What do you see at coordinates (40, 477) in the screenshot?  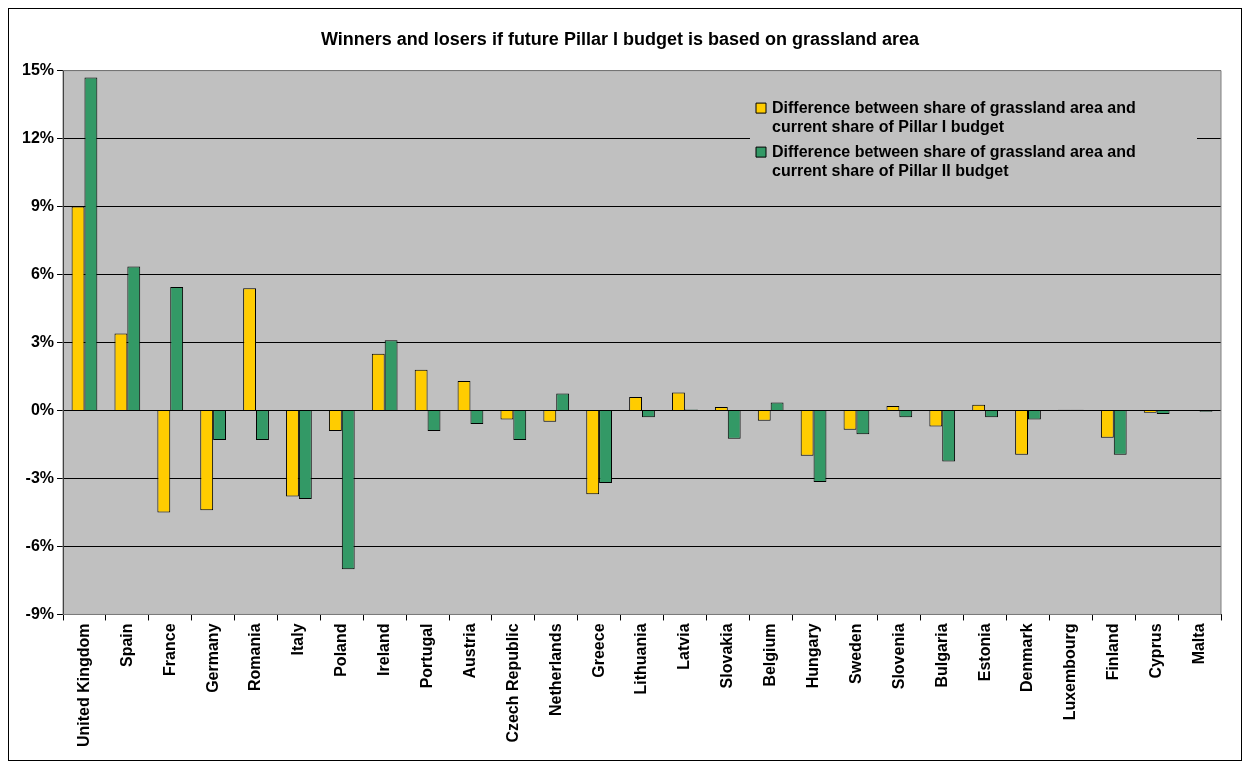 I see `y-tick-label: -3%` at bounding box center [40, 477].